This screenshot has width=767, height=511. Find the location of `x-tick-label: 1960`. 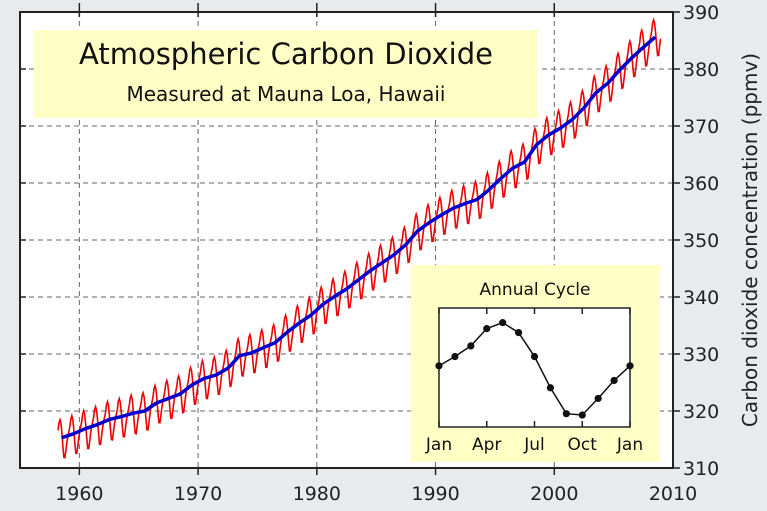

x-tick-label: 1960 is located at coordinates (79, 494).